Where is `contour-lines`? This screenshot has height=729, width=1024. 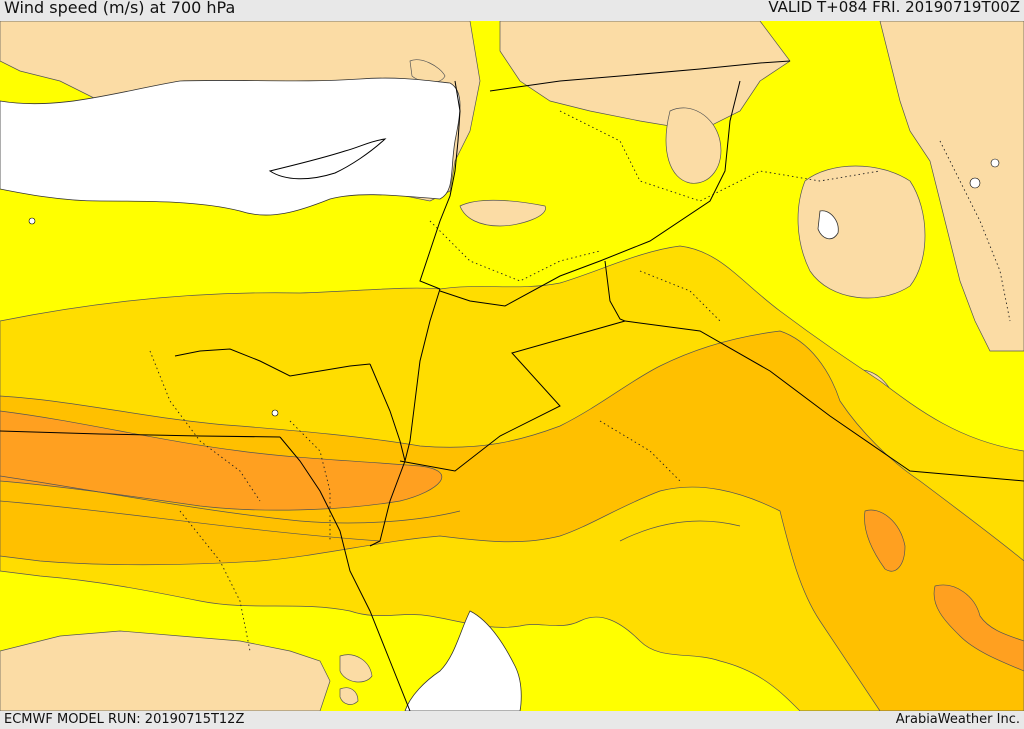
contour-lines is located at coordinates (370, 508).